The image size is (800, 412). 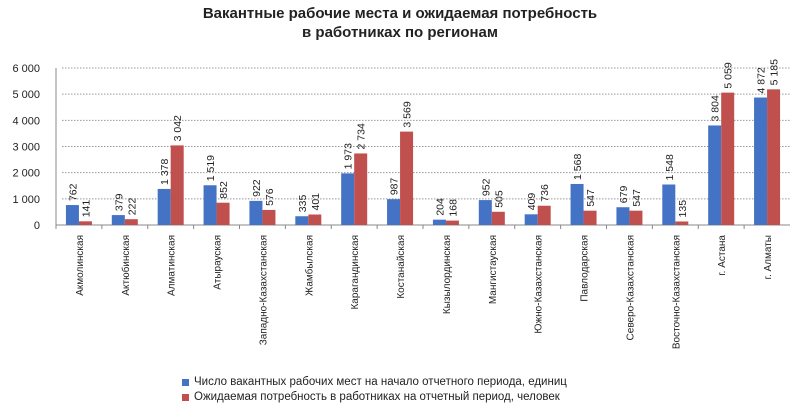 I want to click on data-label: 401, so click(x=316, y=202).